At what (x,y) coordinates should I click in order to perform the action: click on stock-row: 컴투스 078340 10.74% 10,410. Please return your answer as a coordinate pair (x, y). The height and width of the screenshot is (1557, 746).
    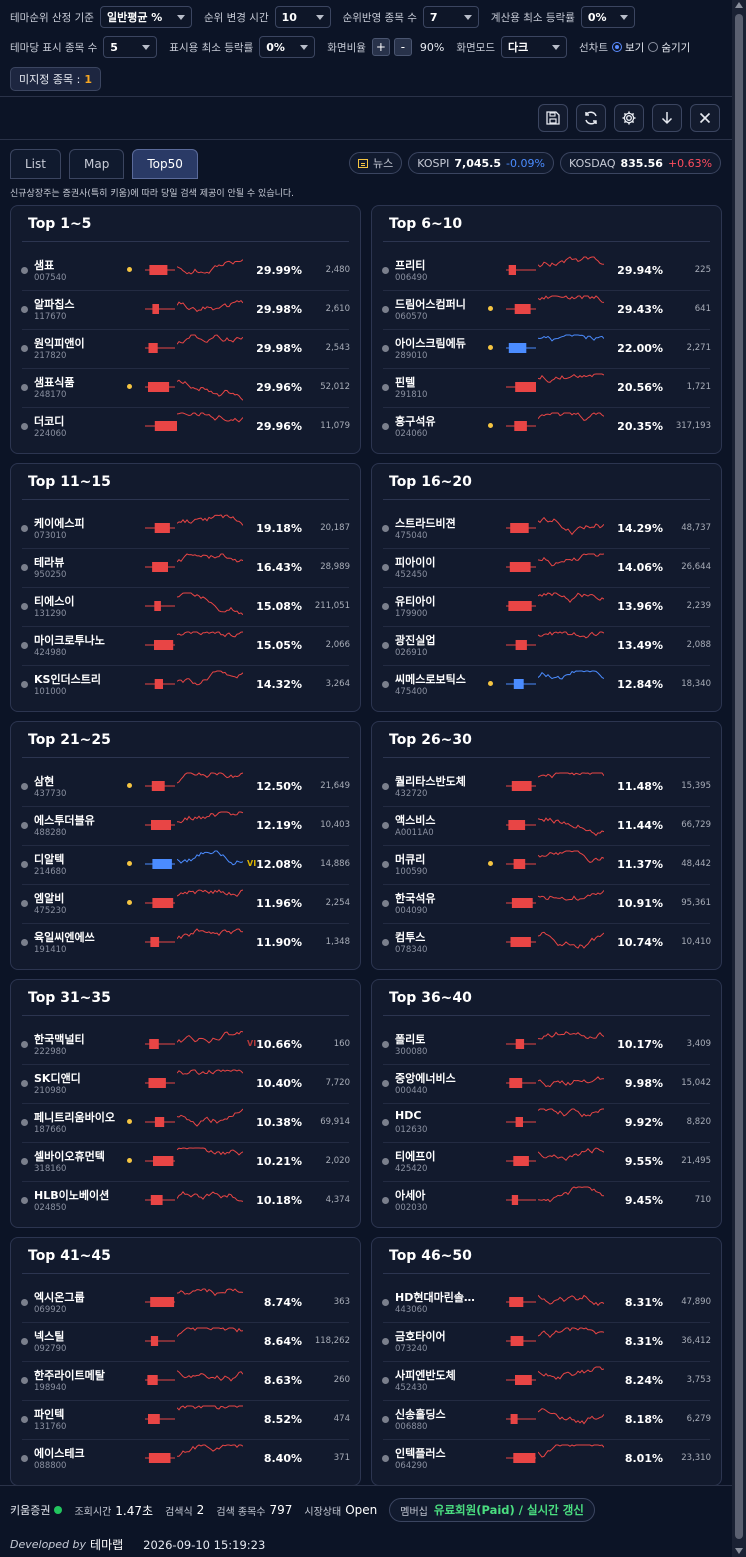
    Looking at the image, I should click on (546, 943).